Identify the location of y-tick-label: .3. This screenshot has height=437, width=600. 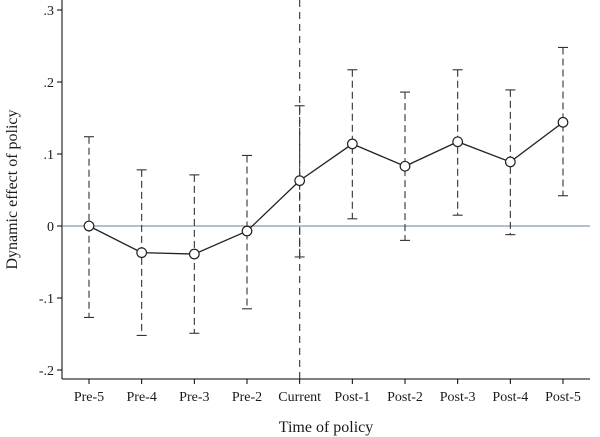
(49, 11).